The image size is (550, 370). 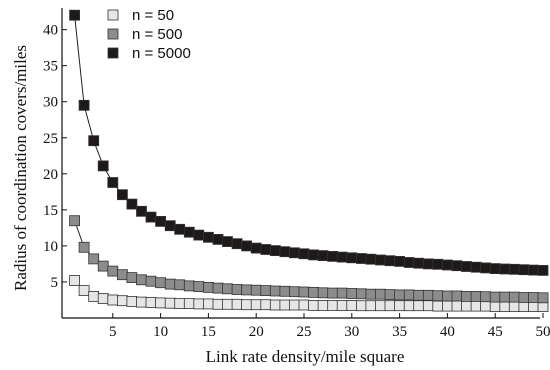 What do you see at coordinates (50, 139) in the screenshot?
I see `y-tick-label: 25` at bounding box center [50, 139].